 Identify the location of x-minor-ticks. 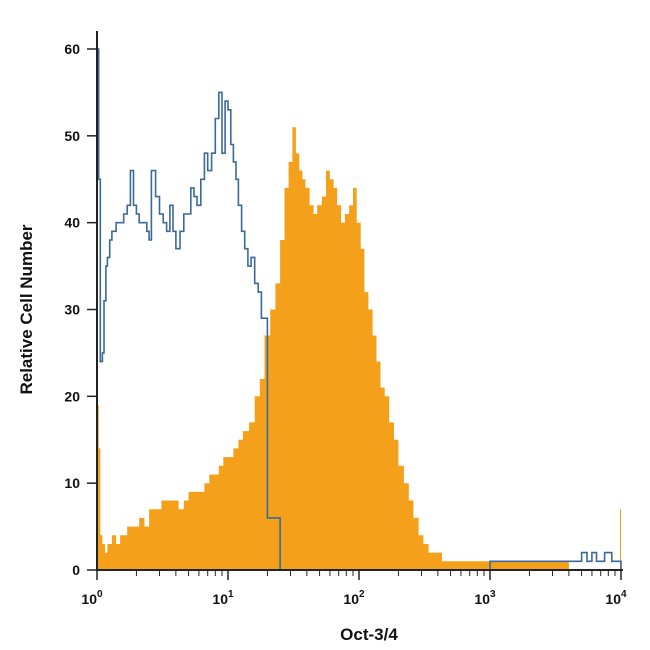
(375, 573).